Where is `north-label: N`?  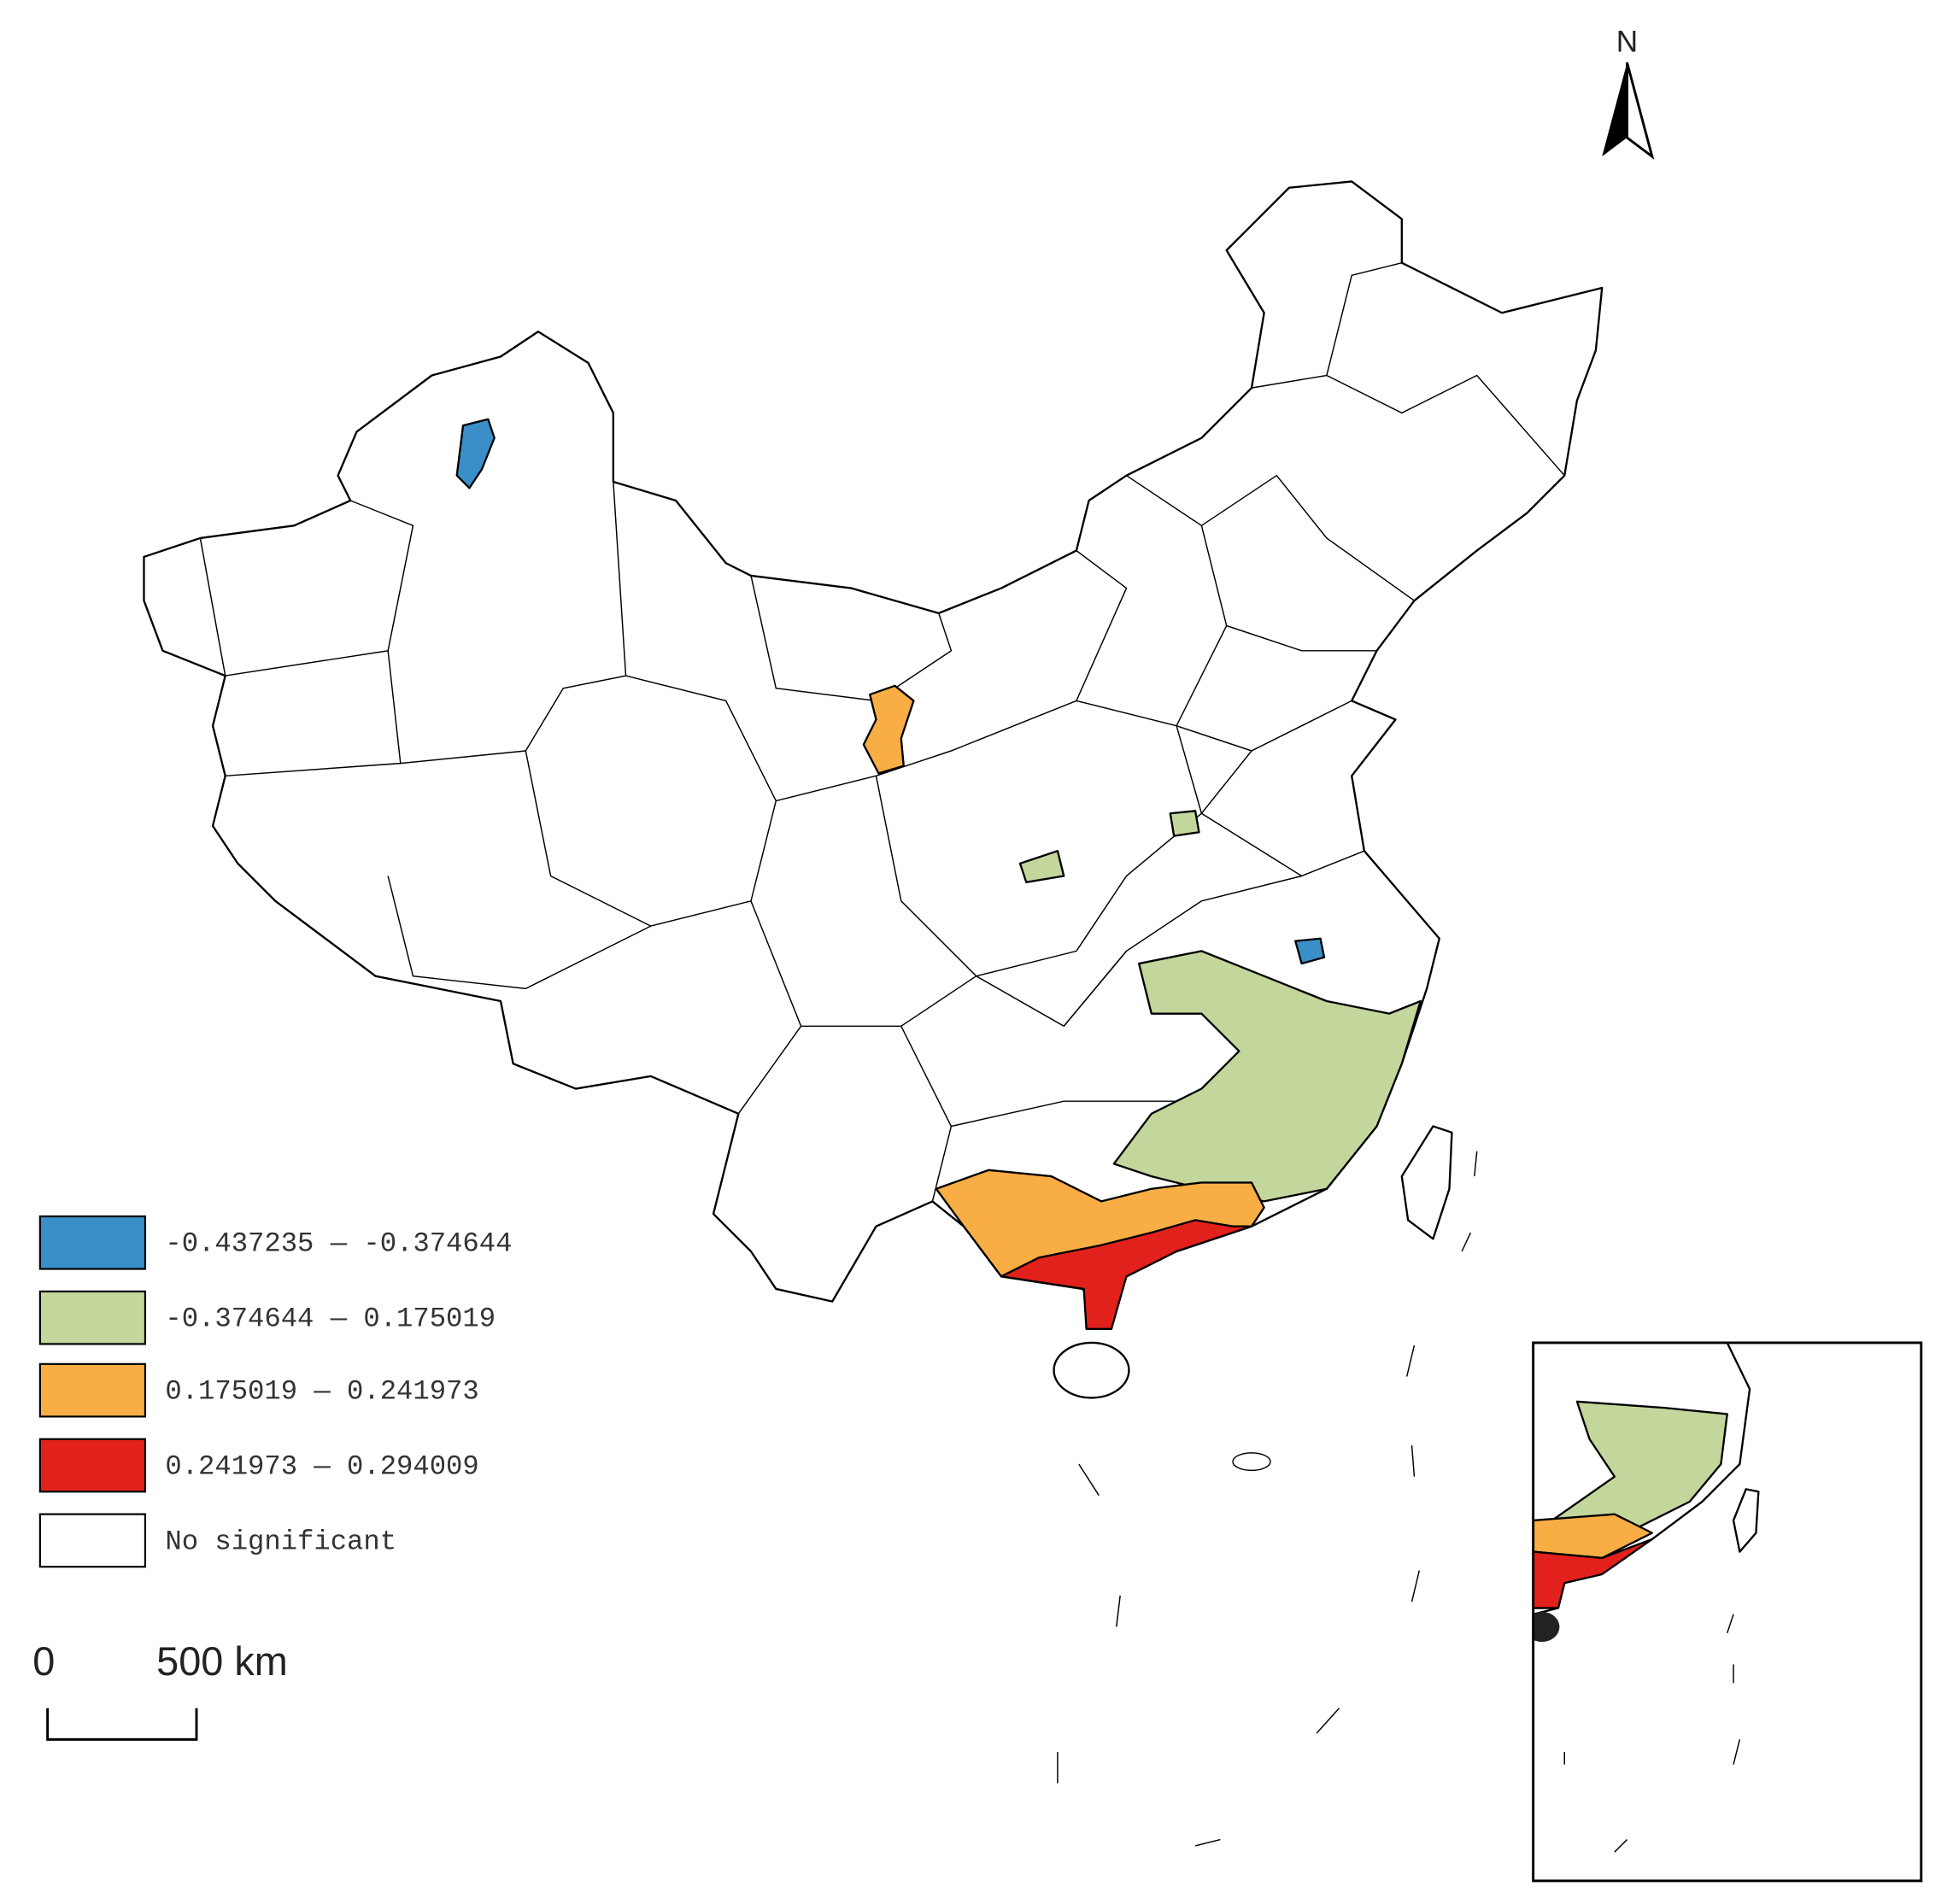 north-label: N is located at coordinates (1627, 43).